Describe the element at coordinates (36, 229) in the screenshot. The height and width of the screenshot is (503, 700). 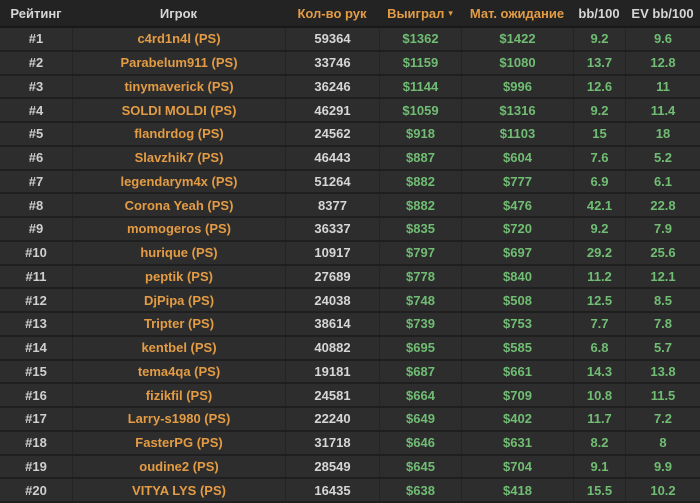
I see `rank-cell: #9` at that location.